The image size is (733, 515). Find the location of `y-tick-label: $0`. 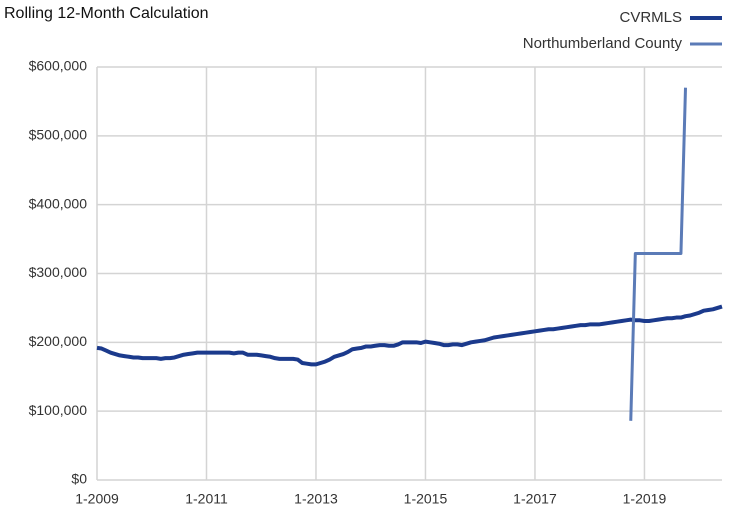

y-tick-label: $0 is located at coordinates (79, 479).